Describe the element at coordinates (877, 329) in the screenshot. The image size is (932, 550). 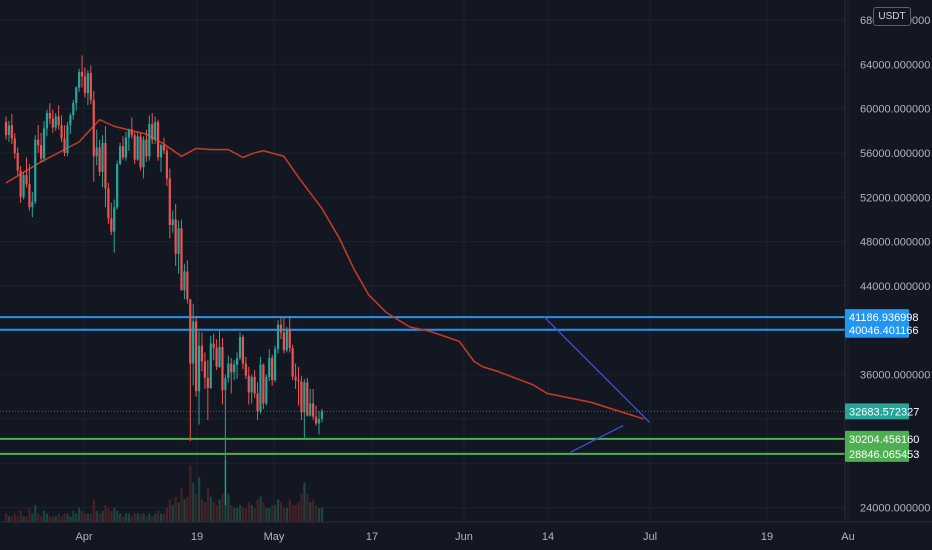
I see `resistance-label-box` at that location.